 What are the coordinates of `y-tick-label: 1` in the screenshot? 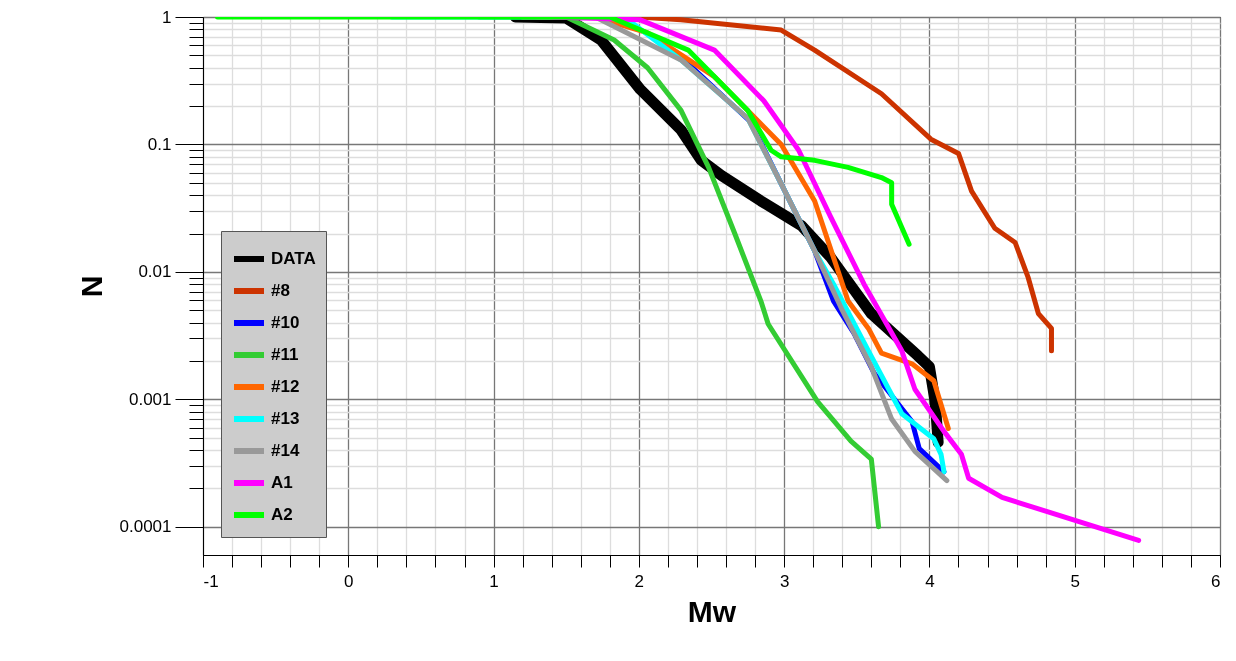 It's located at (167, 17).